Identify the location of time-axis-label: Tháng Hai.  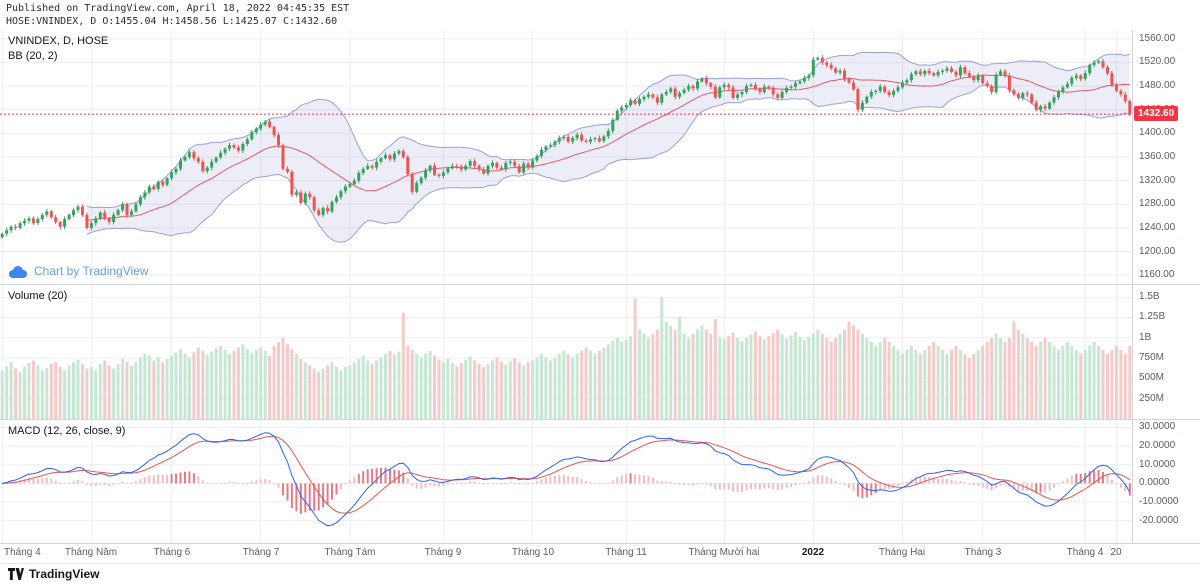
(902, 552).